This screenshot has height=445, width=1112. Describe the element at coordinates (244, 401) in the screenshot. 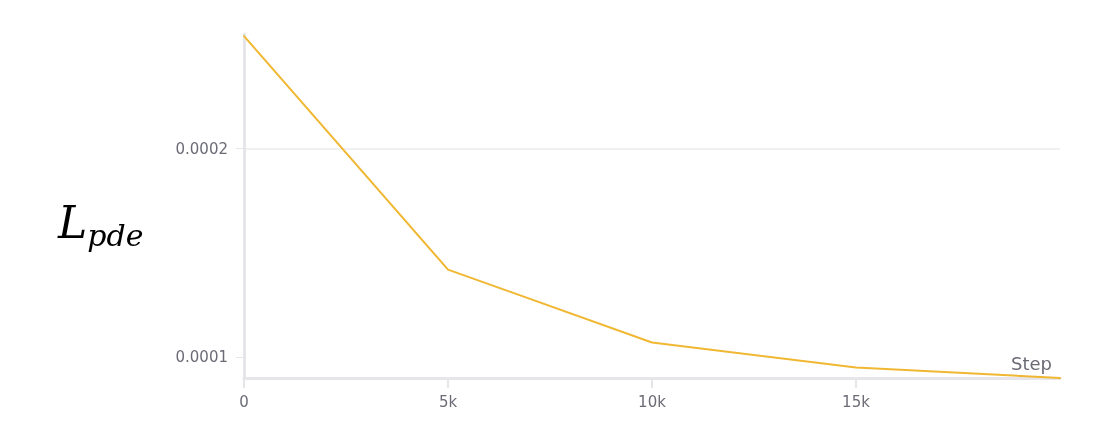

I see `x-tick-label: 0` at that location.